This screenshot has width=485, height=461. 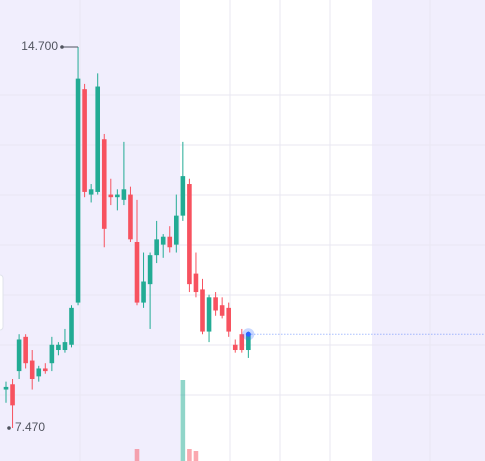 I want to click on low-dot, so click(x=9, y=428).